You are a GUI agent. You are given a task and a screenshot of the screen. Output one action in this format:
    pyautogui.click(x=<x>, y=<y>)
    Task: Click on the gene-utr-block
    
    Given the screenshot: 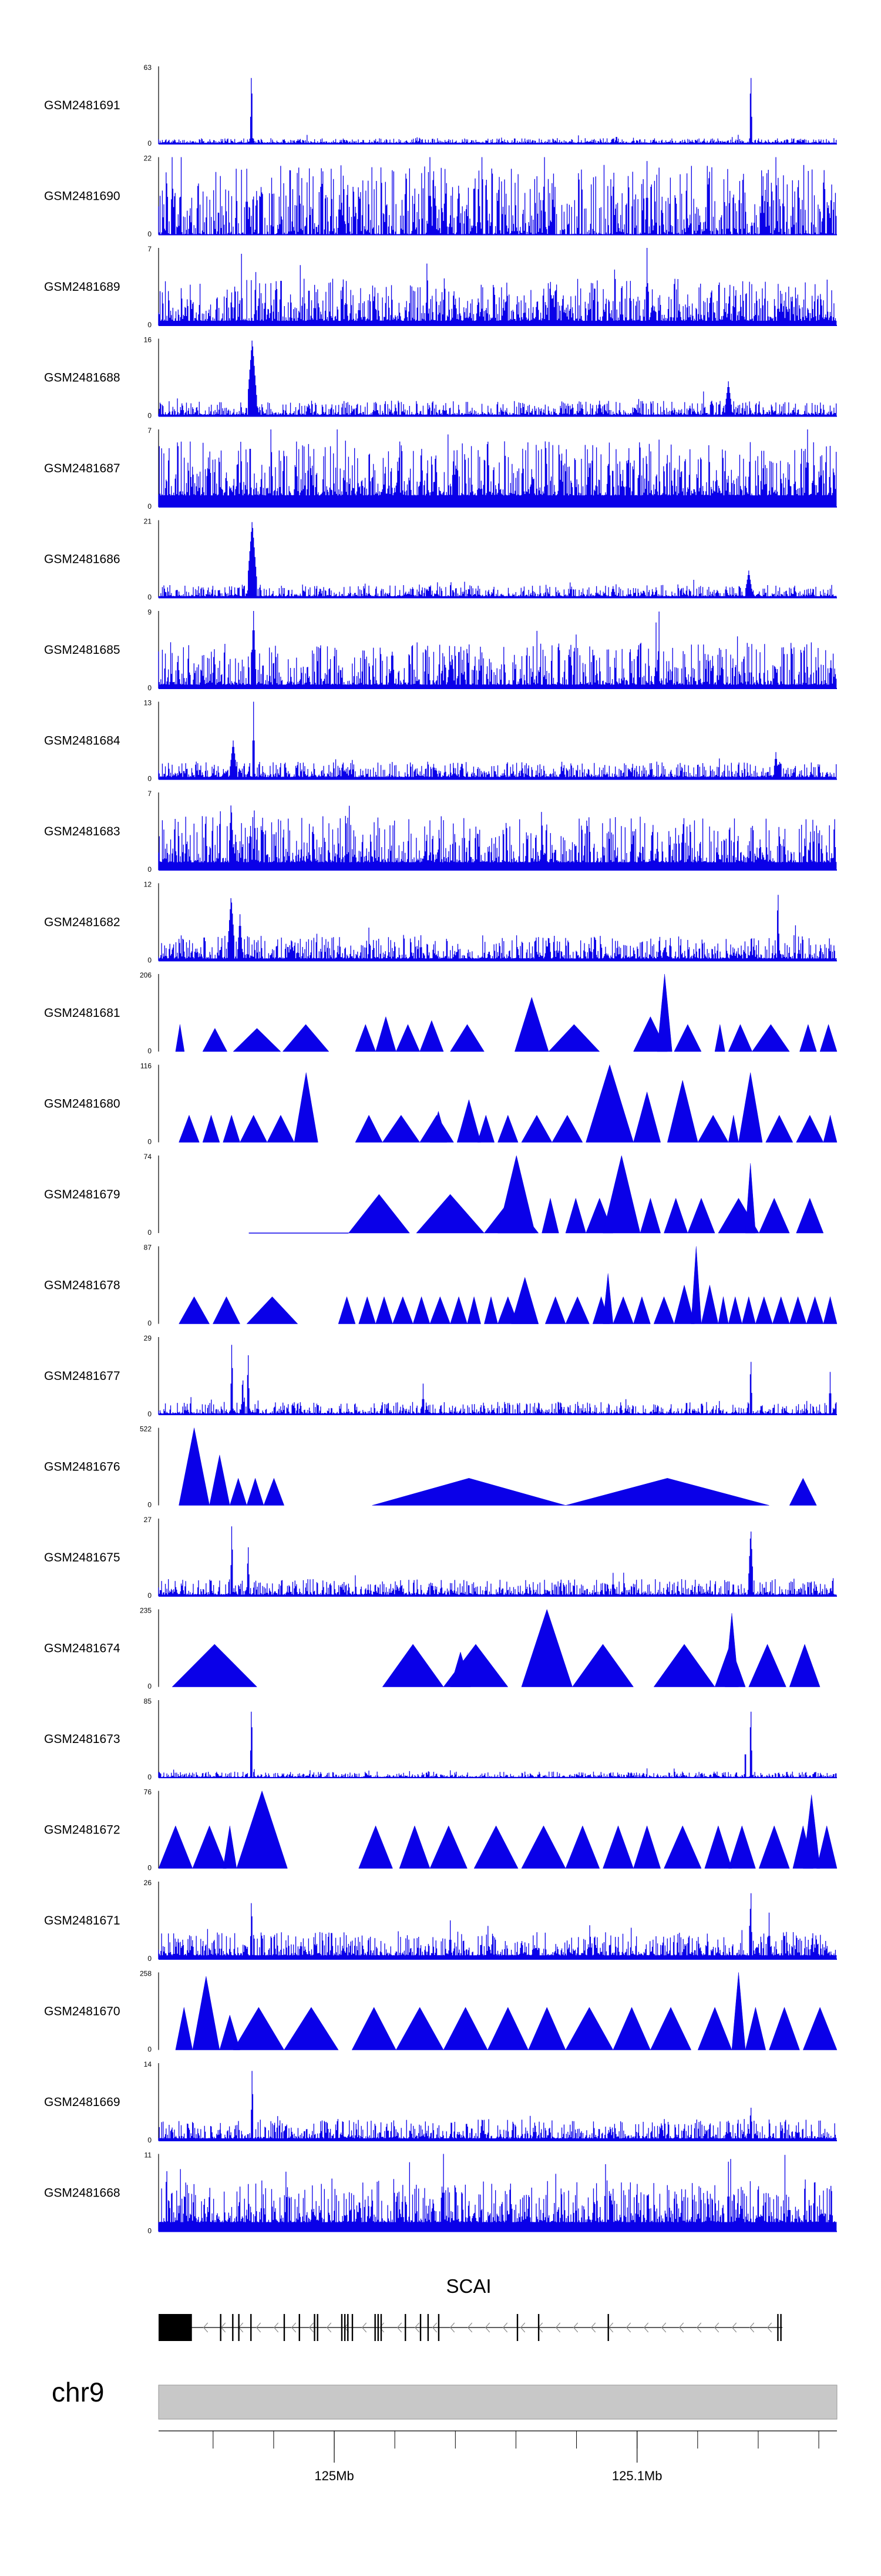 What is the action you would take?
    pyautogui.click(x=176, y=2327)
    